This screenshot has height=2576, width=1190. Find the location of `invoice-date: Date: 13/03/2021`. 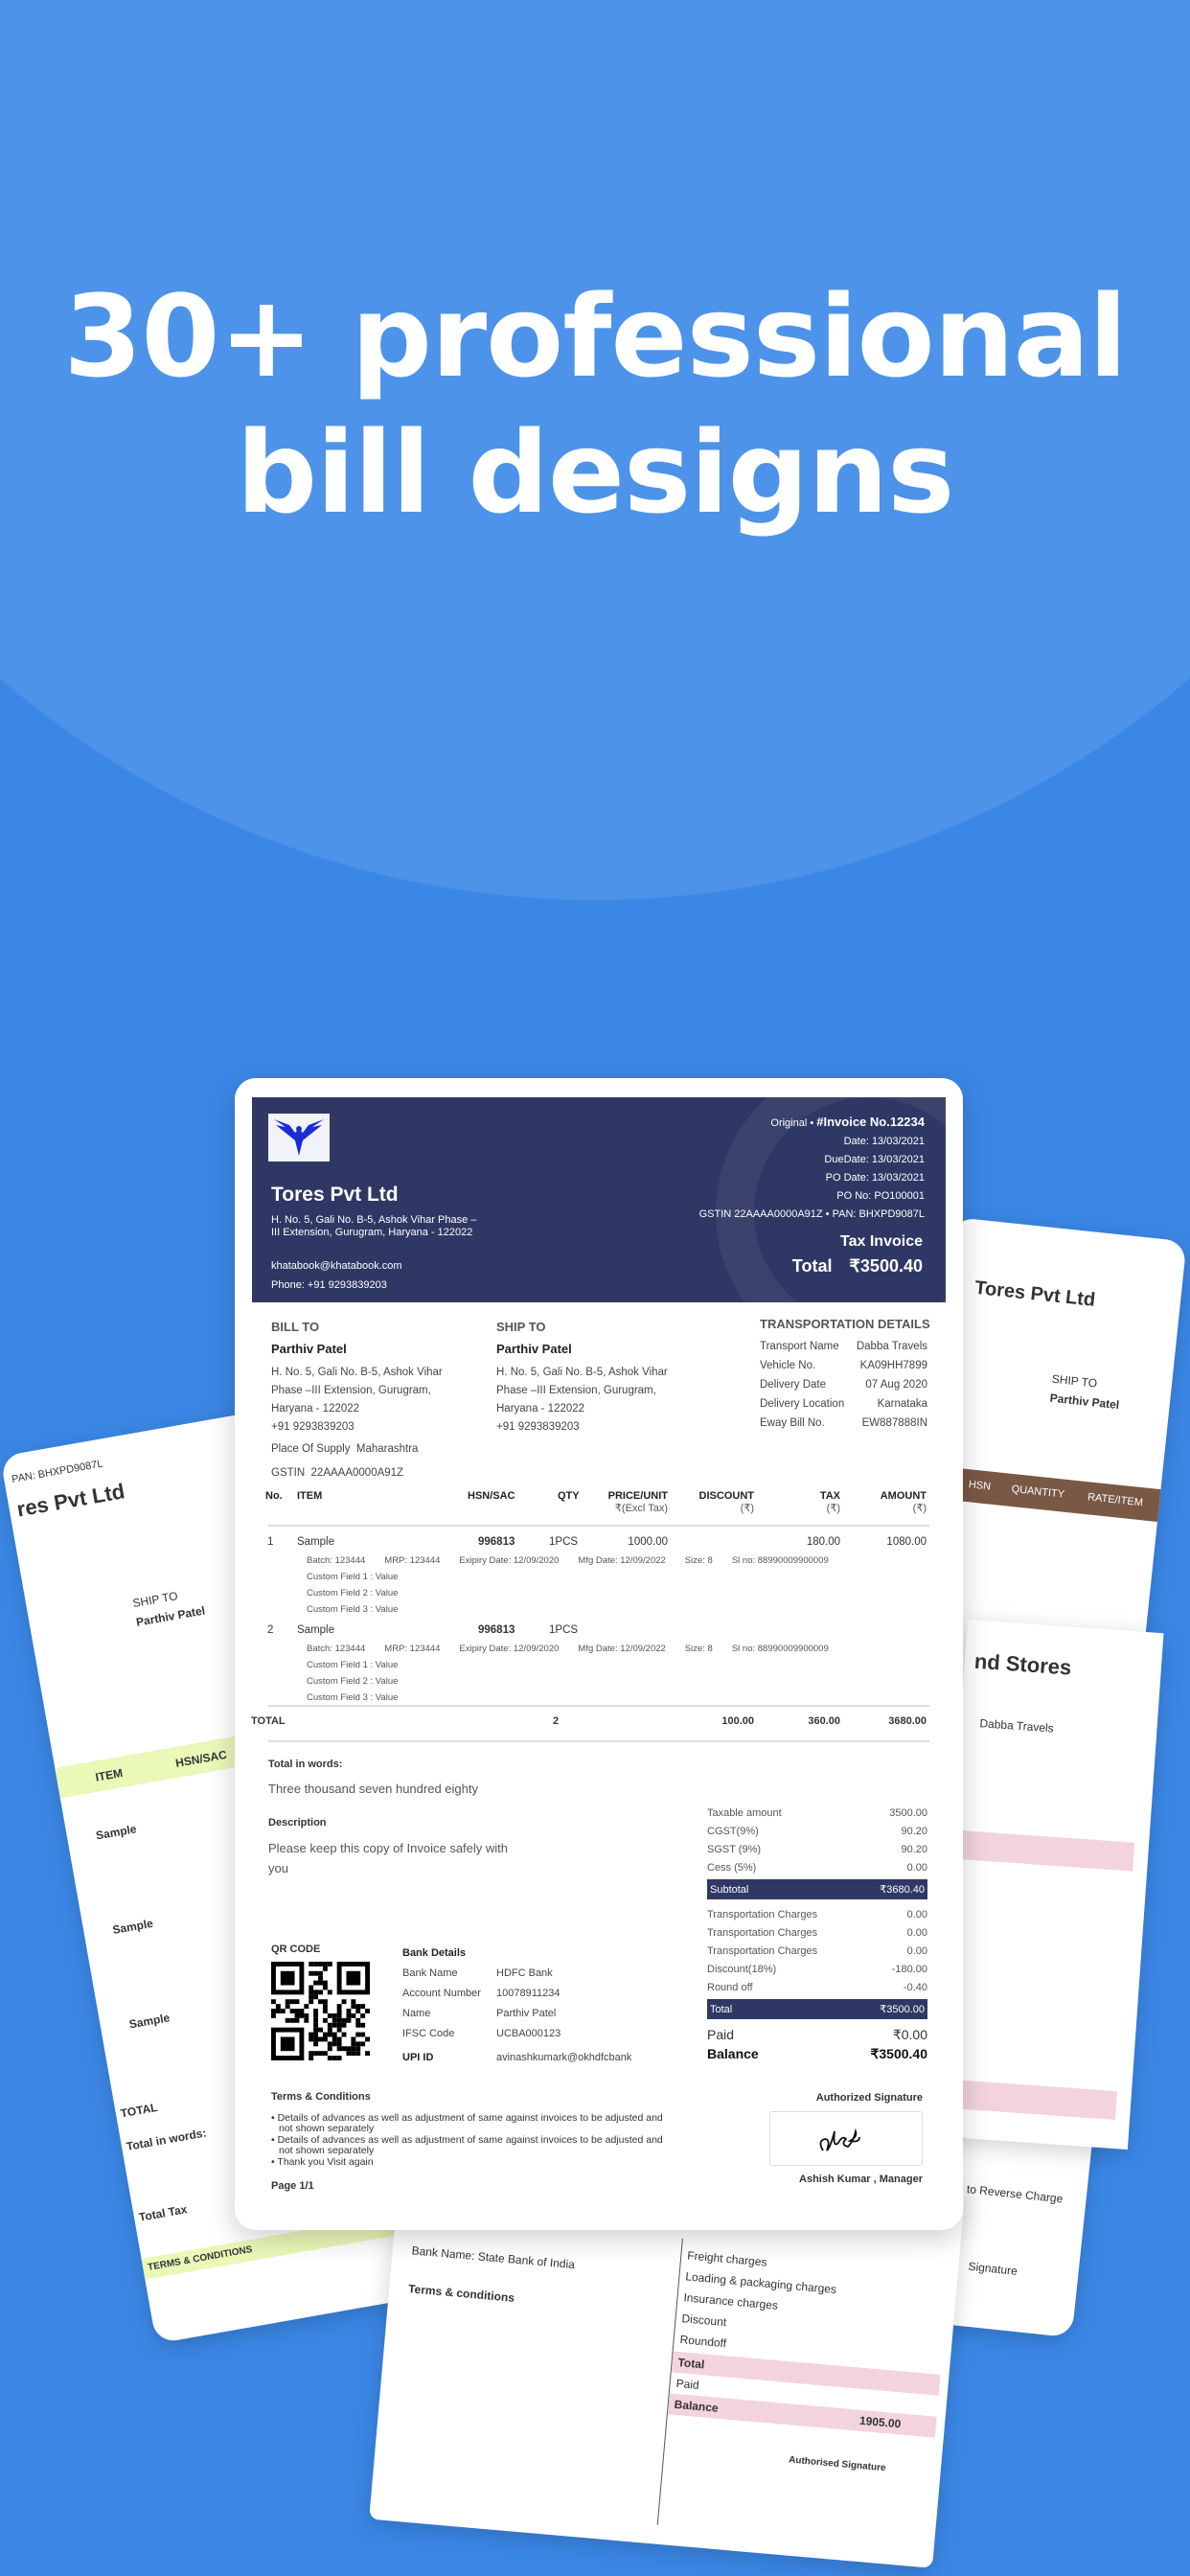

invoice-date: Date: 13/03/2021 is located at coordinates (884, 1141).